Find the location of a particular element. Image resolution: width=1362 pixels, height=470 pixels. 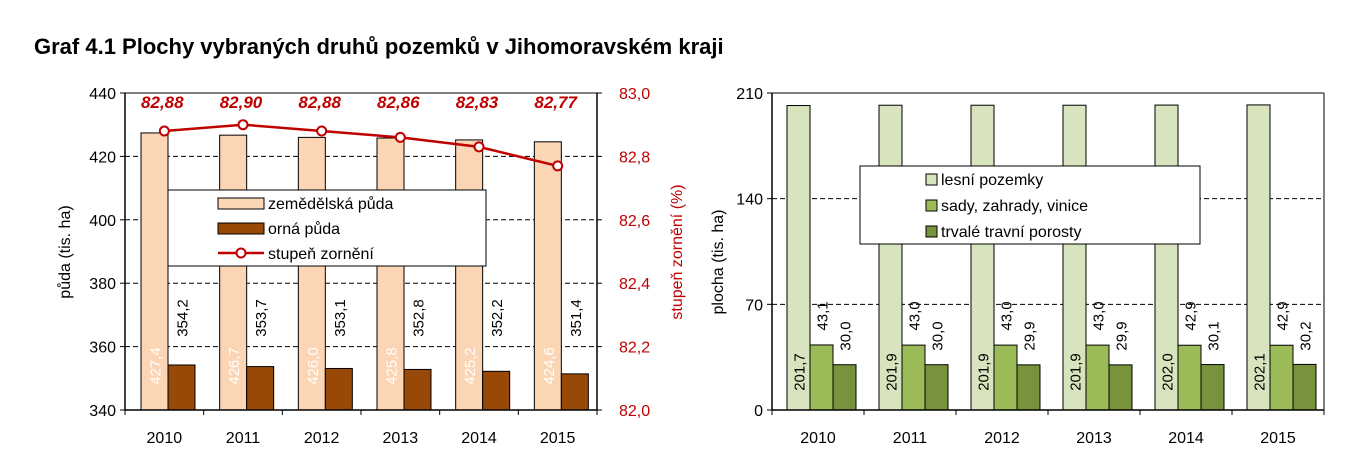

legend-label: zemědělská půda is located at coordinates (331, 204).